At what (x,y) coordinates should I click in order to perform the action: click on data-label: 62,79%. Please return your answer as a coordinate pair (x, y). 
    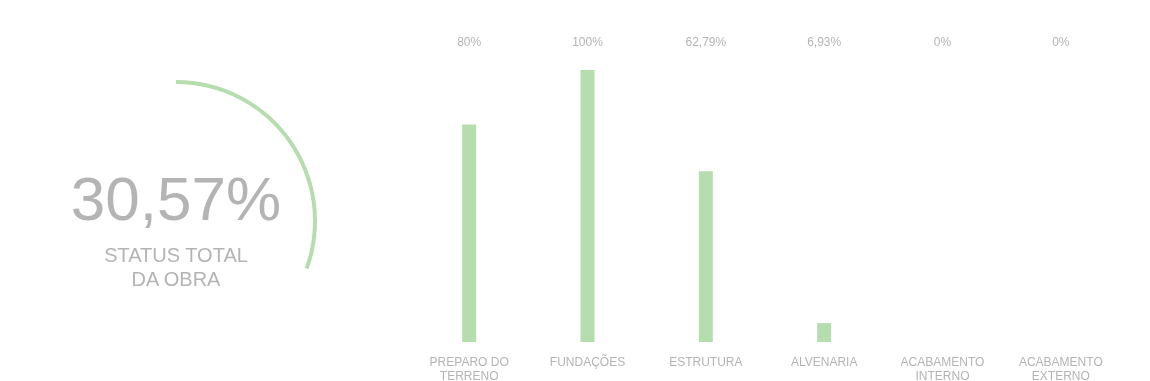
    Looking at the image, I should click on (706, 42).